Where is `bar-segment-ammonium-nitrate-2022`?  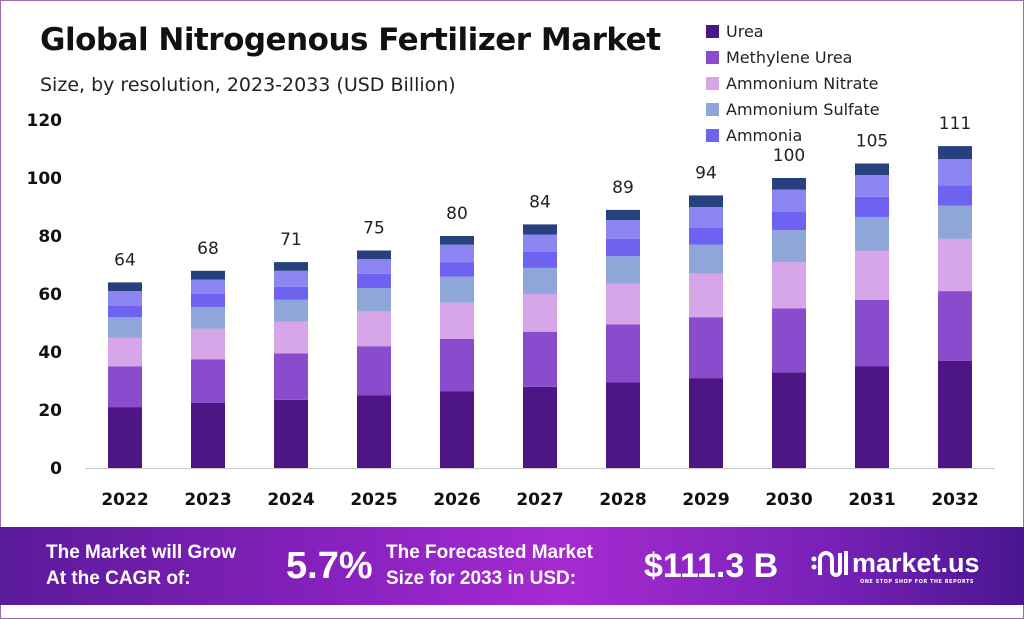 bar-segment-ammonium-nitrate-2022 is located at coordinates (125, 352).